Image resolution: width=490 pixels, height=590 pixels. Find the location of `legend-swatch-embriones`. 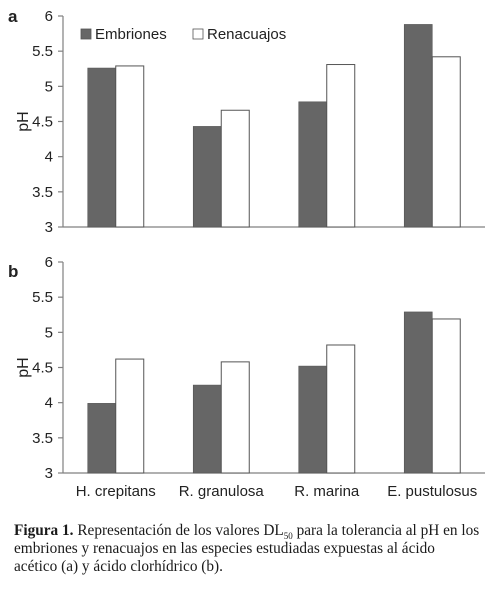

legend-swatch-embriones is located at coordinates (86, 34).